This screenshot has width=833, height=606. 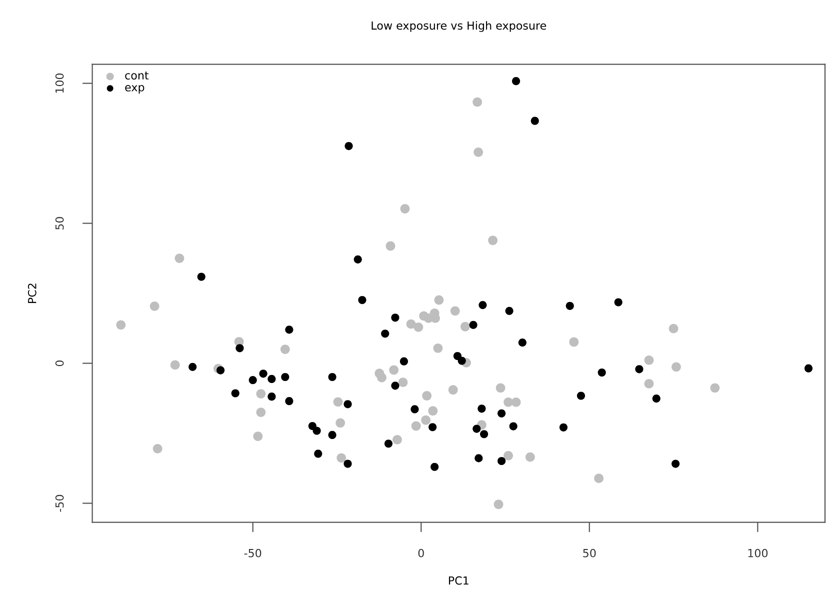 I want to click on x-axis-title: PC1, so click(x=458, y=580).